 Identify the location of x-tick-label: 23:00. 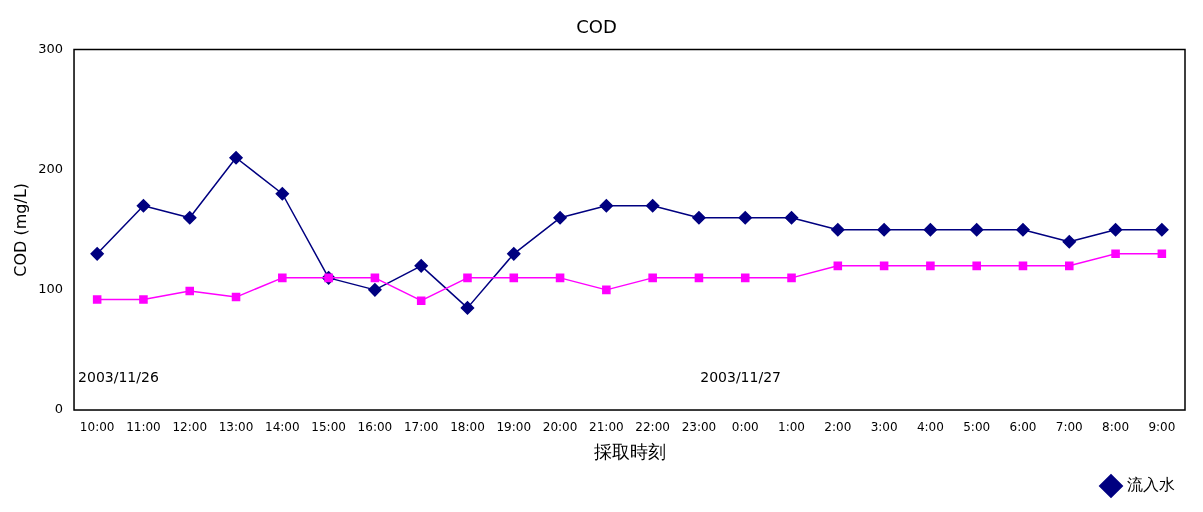
(699, 427).